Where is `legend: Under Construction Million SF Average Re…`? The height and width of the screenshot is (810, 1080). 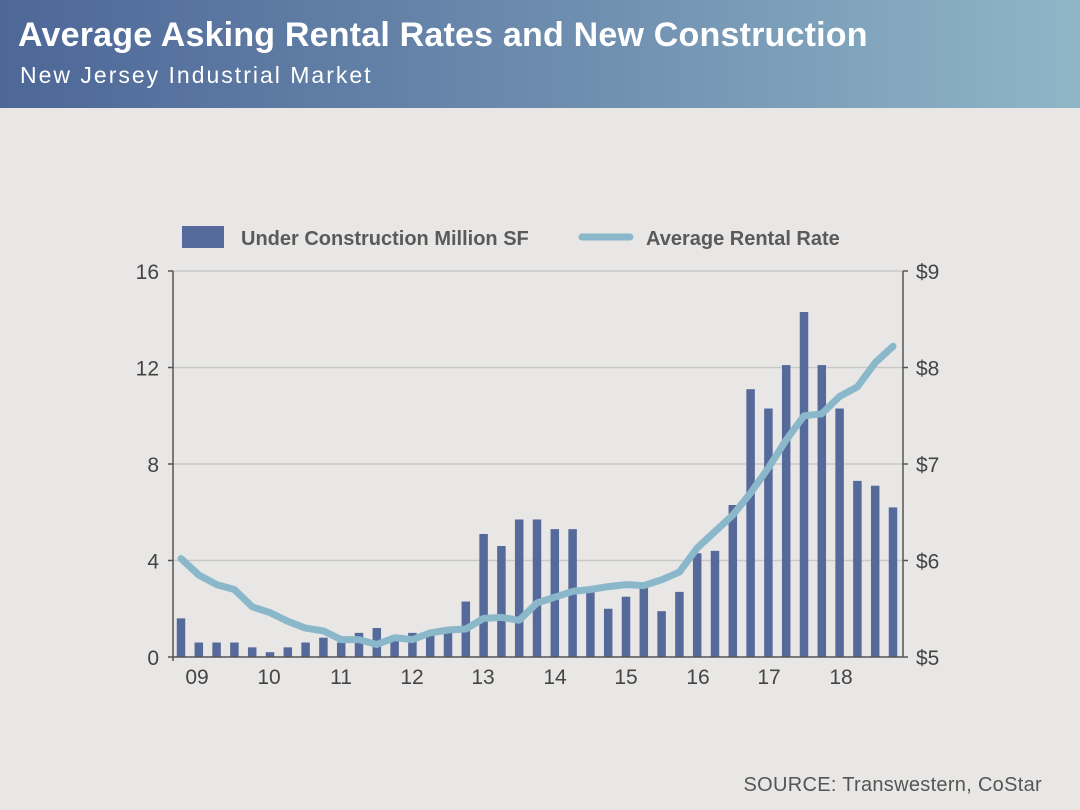
legend: Under Construction Million SF Average Re… is located at coordinates (511, 238).